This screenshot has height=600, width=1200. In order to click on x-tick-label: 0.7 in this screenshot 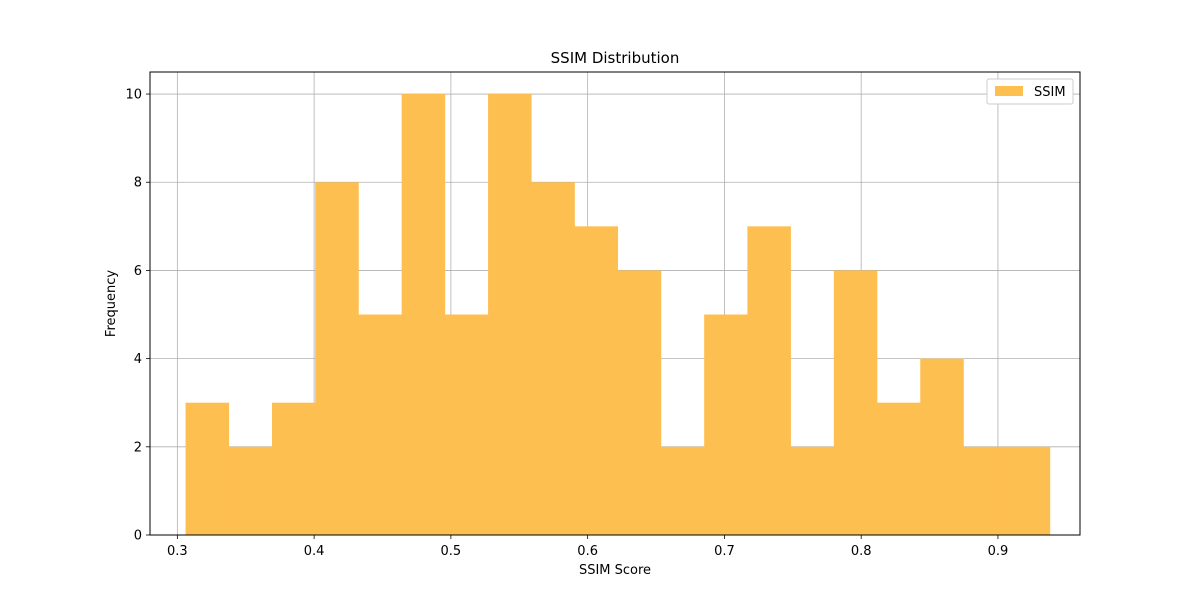, I will do `click(724, 551)`.